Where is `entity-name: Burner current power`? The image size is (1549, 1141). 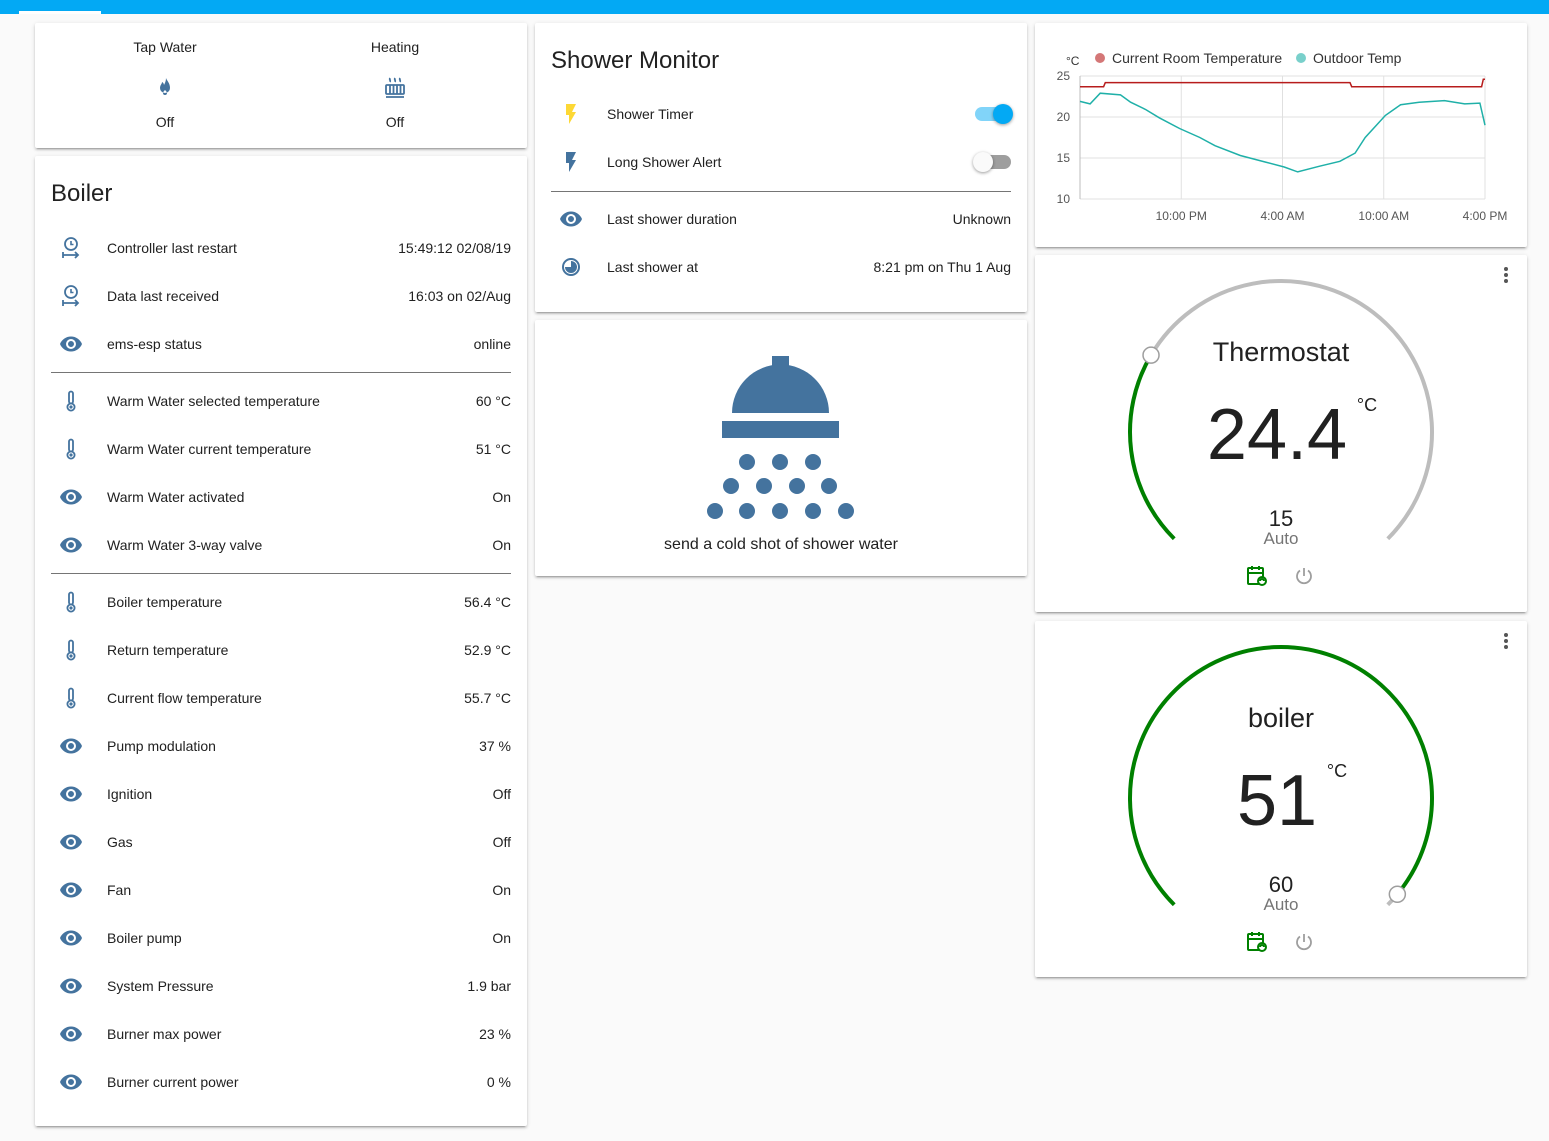 entity-name: Burner current power is located at coordinates (173, 1082).